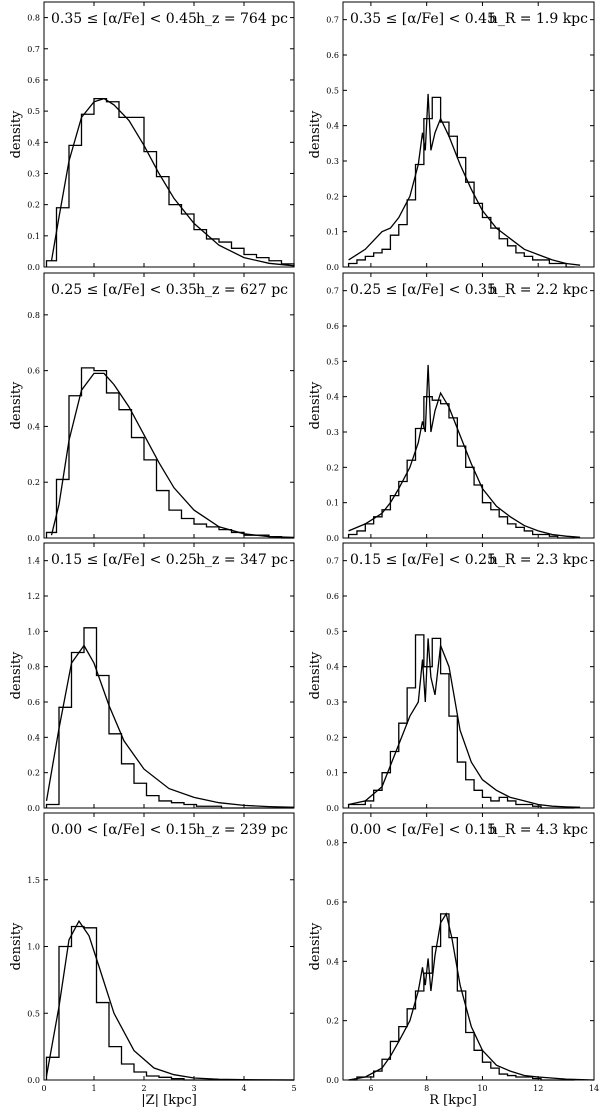 Image resolution: width=600 pixels, height=1112 pixels. Describe the element at coordinates (143, 1088) in the screenshot. I see `x-tick-label: 2` at that location.